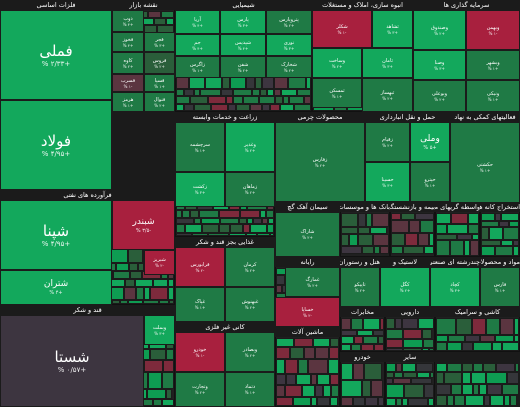  What do you see at coordinates (493, 65) in the screenshot?
I see `stock-cell: وبشهر +۱ %` at bounding box center [493, 65].